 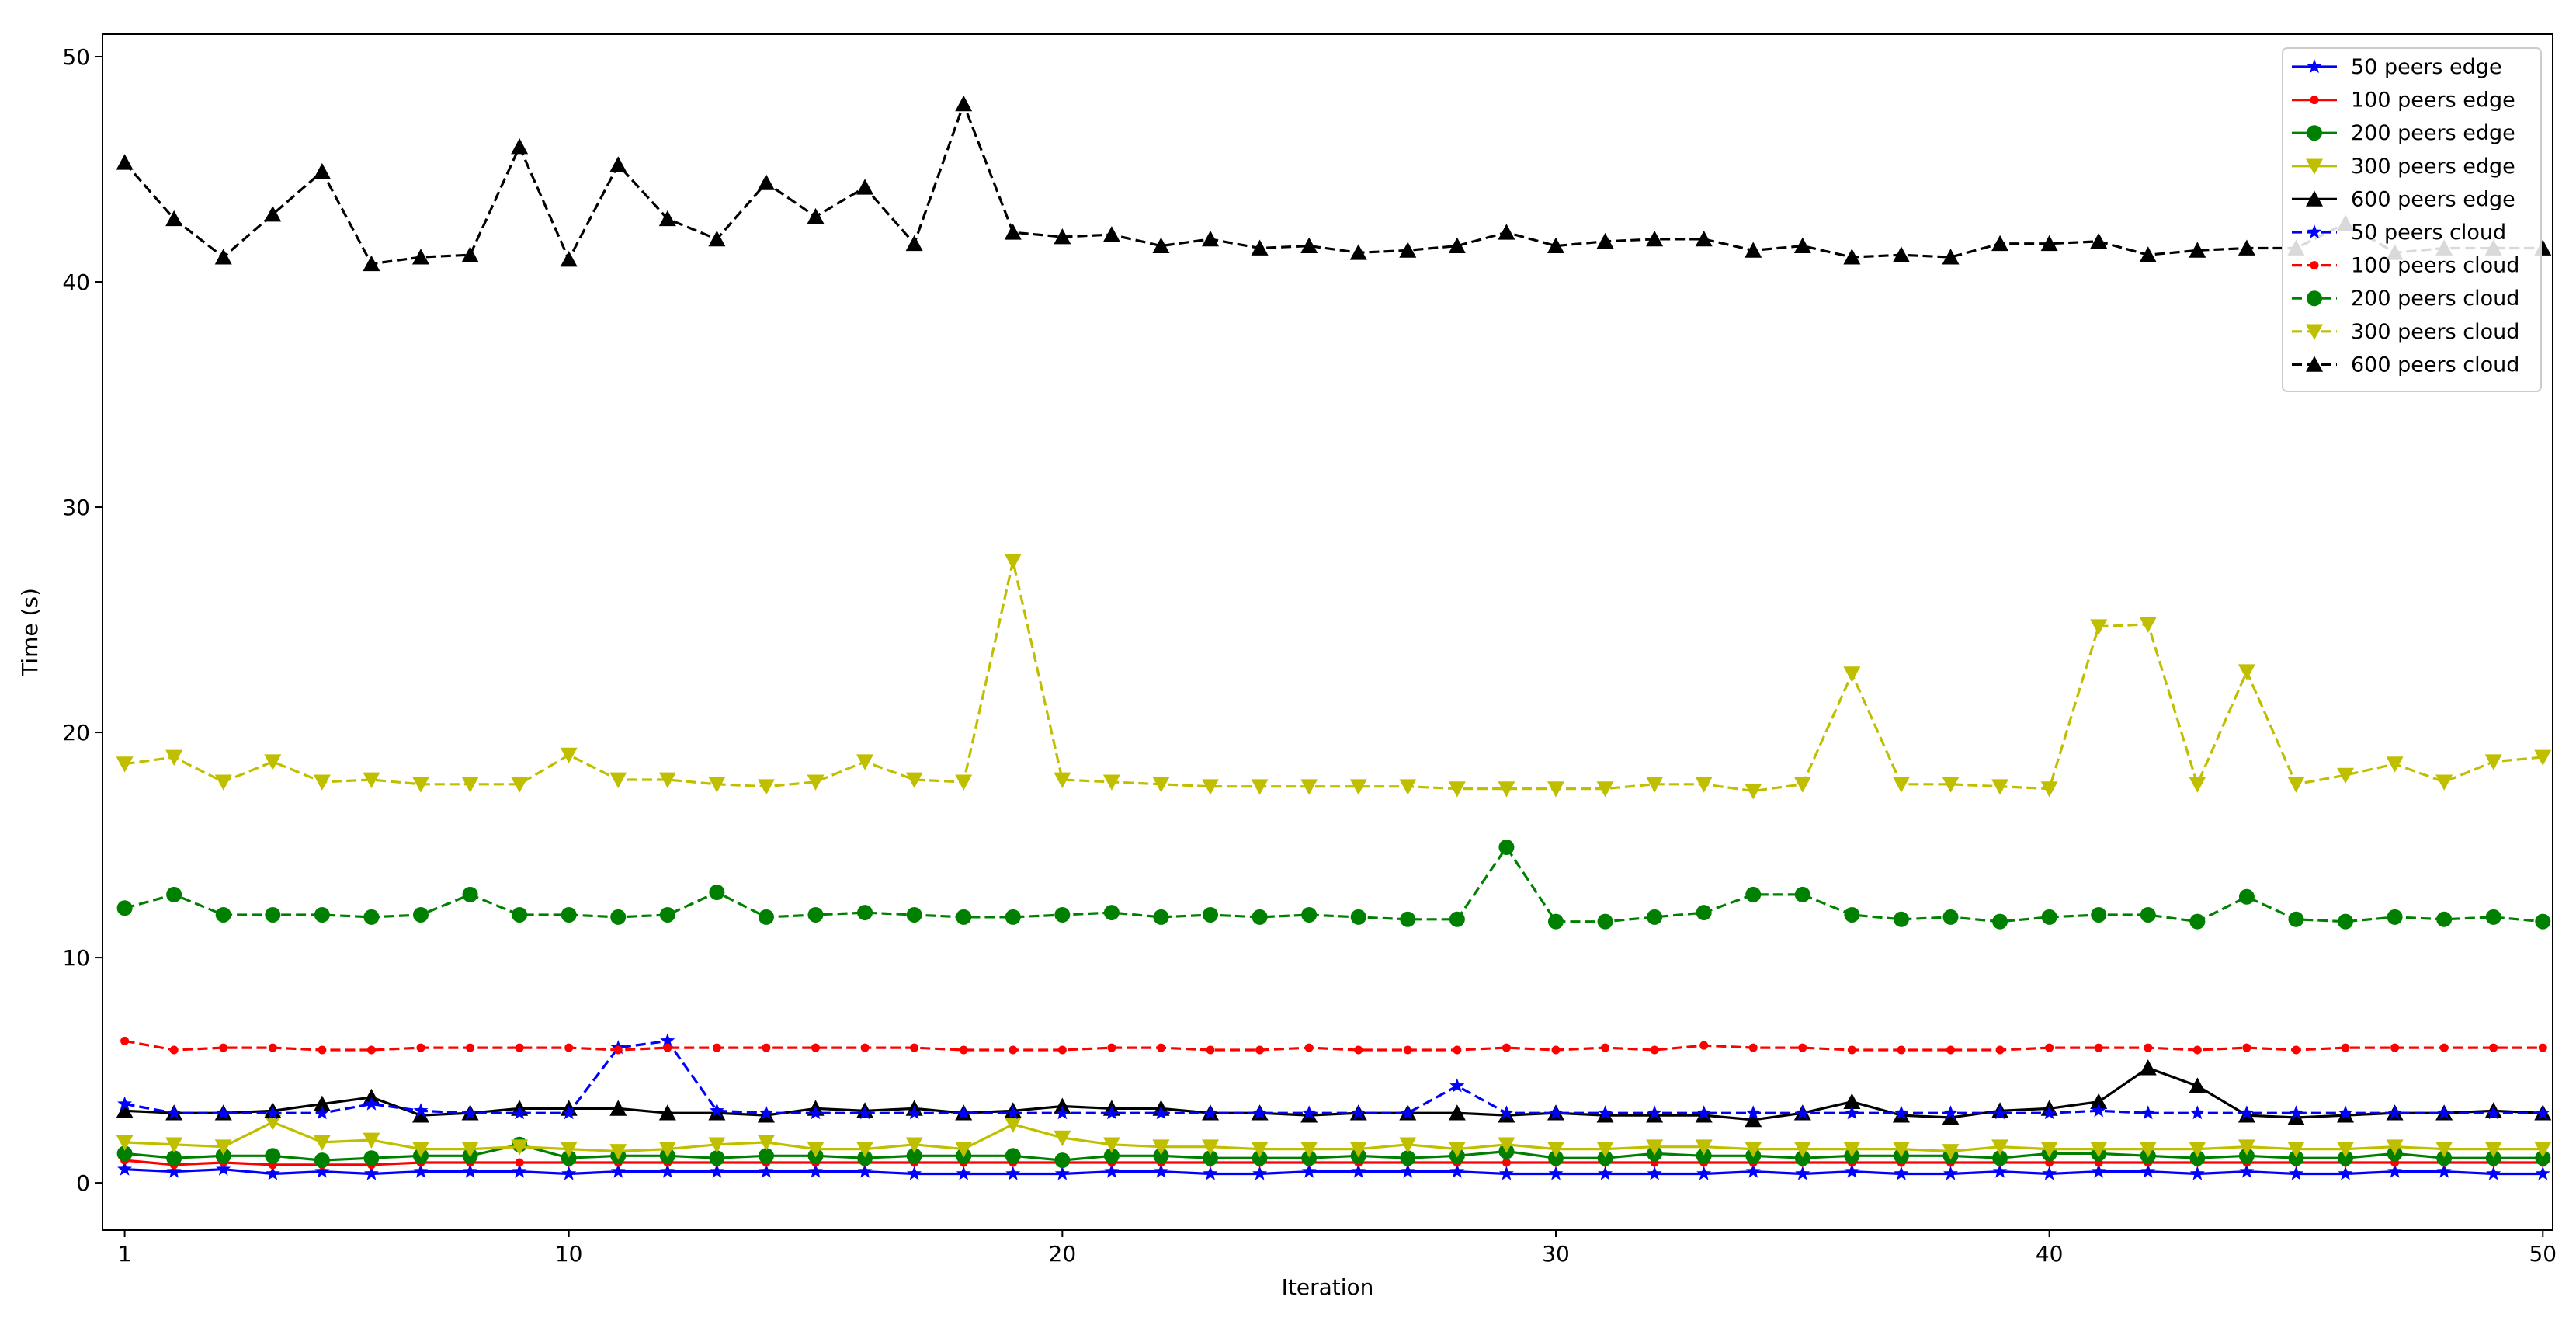 What do you see at coordinates (2435, 332) in the screenshot?
I see `legend-label: 300 peers cloud` at bounding box center [2435, 332].